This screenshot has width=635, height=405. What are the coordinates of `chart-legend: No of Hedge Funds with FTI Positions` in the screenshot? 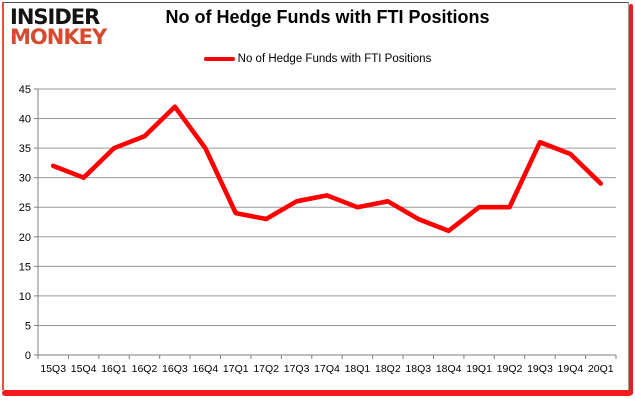 It's located at (317, 59).